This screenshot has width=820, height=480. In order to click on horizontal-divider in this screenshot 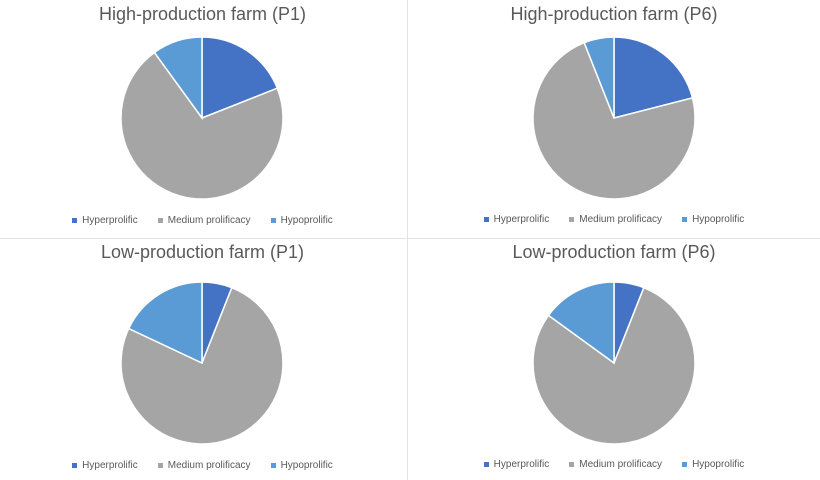, I will do `click(410, 238)`.